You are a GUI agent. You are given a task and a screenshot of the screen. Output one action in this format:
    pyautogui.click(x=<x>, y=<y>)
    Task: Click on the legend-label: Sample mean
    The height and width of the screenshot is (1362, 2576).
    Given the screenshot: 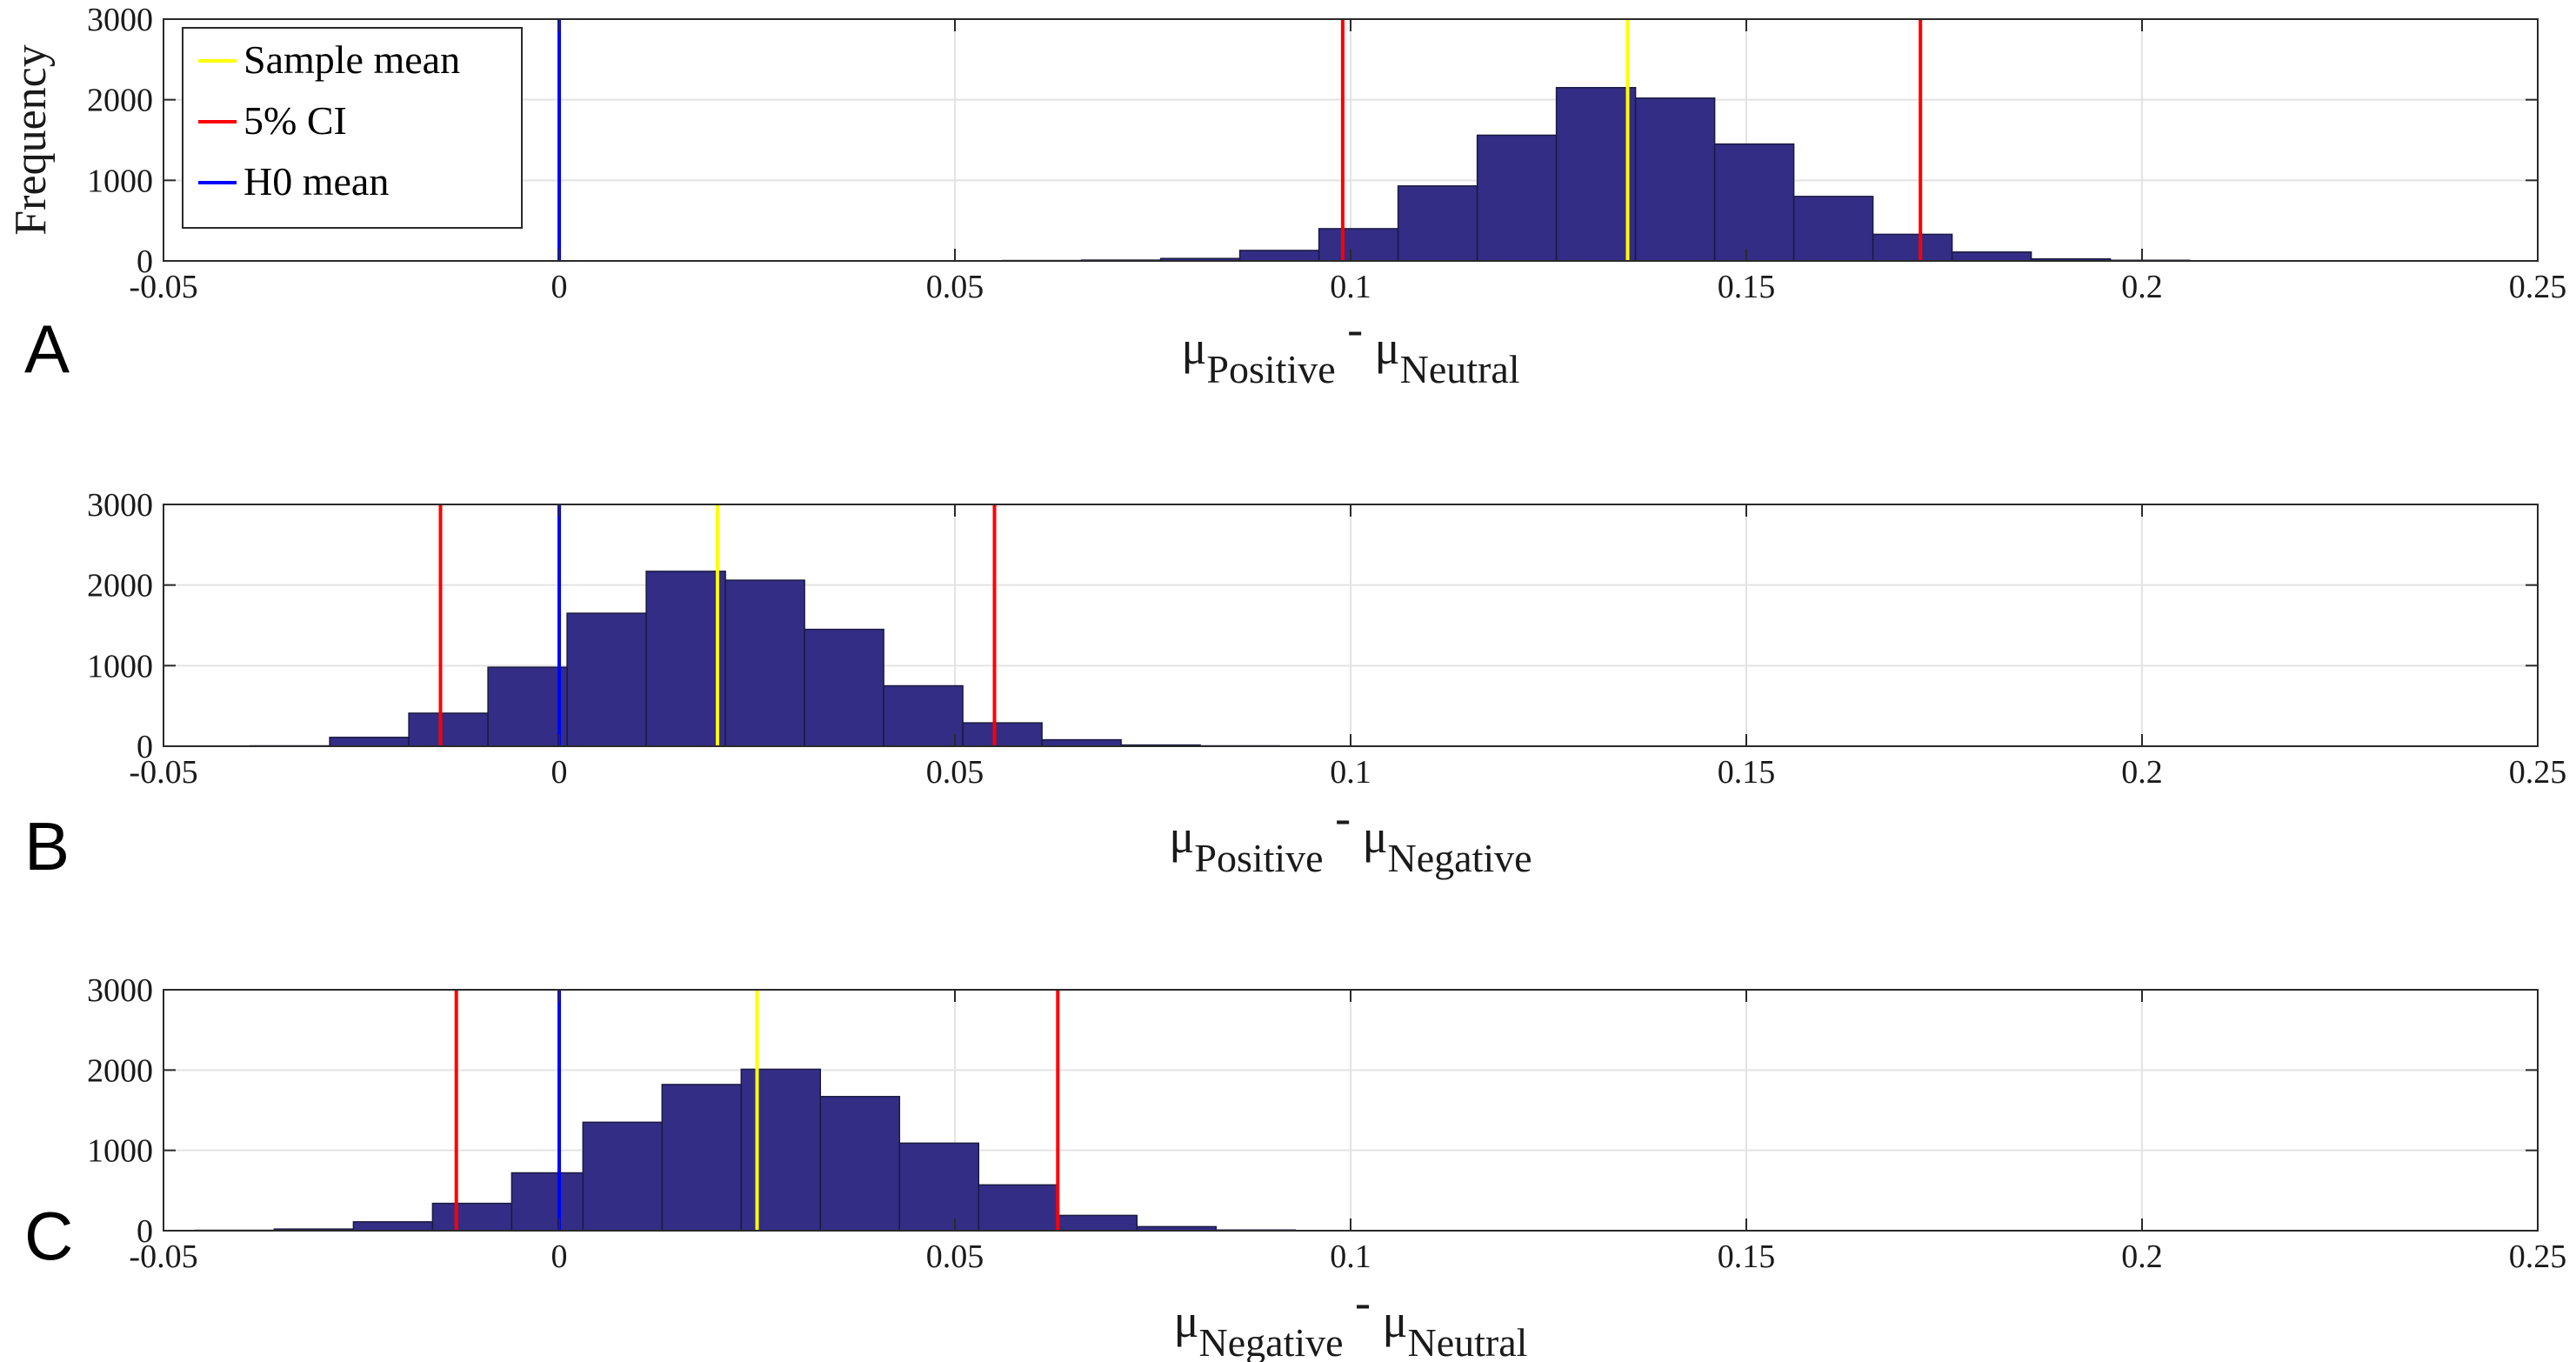 What is the action you would take?
    pyautogui.click(x=352, y=60)
    